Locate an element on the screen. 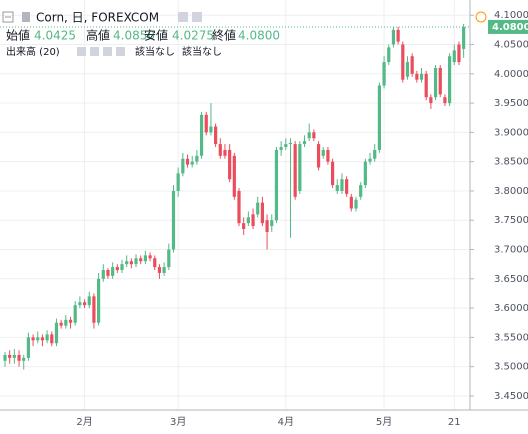  legend-open-name: 始値 is located at coordinates (18, 35).